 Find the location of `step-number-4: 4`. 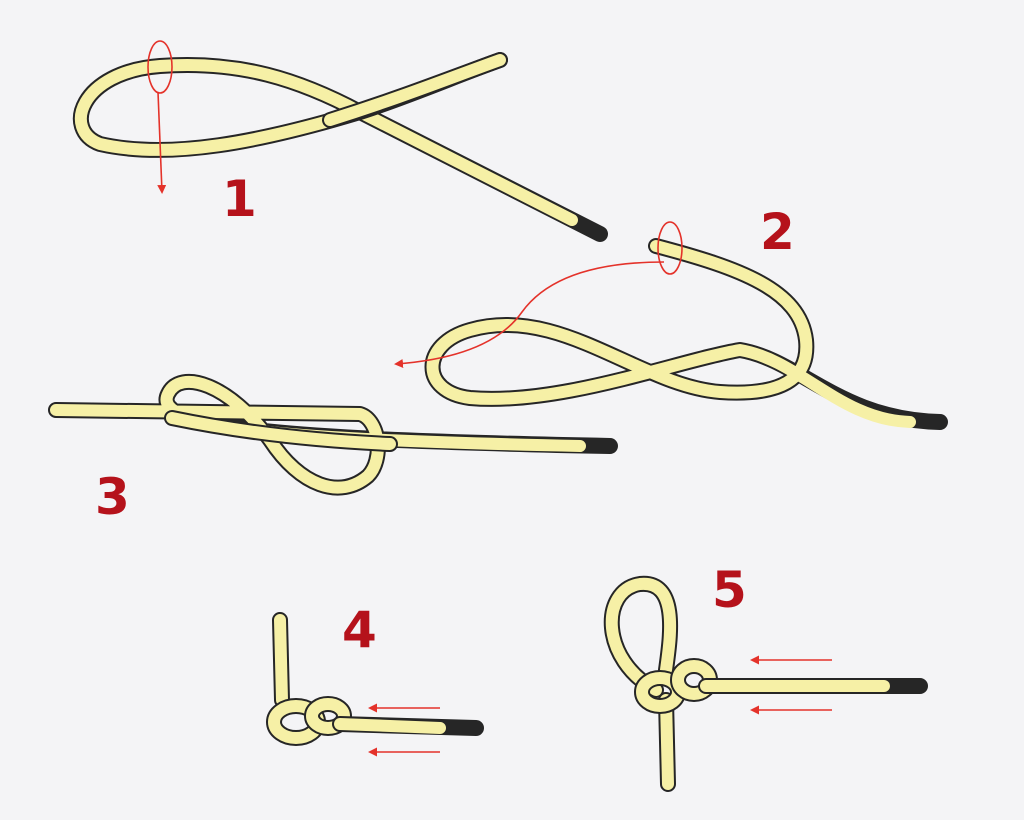

step-number-4: 4 is located at coordinates (359, 630).